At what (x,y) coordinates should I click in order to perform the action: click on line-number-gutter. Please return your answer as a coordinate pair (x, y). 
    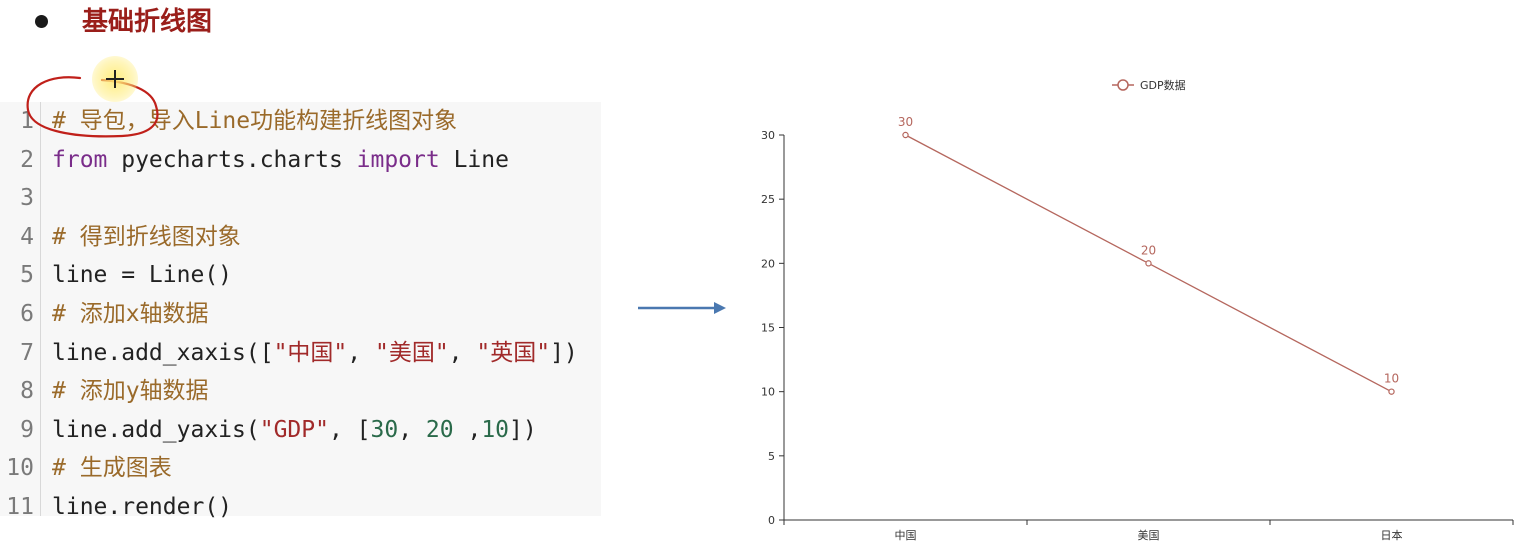
    Looking at the image, I should click on (40, 309).